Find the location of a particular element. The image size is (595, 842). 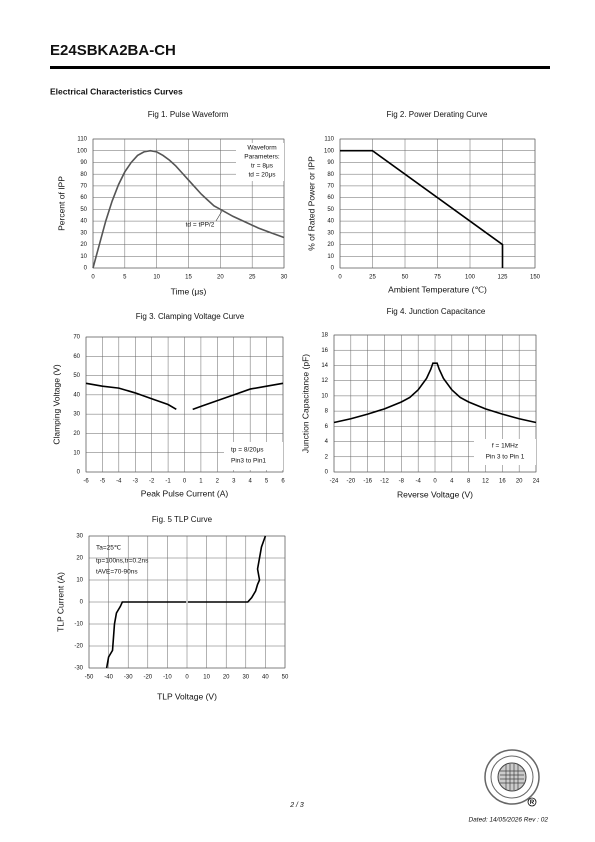

annotation: f = 1MHz is located at coordinates (505, 446).